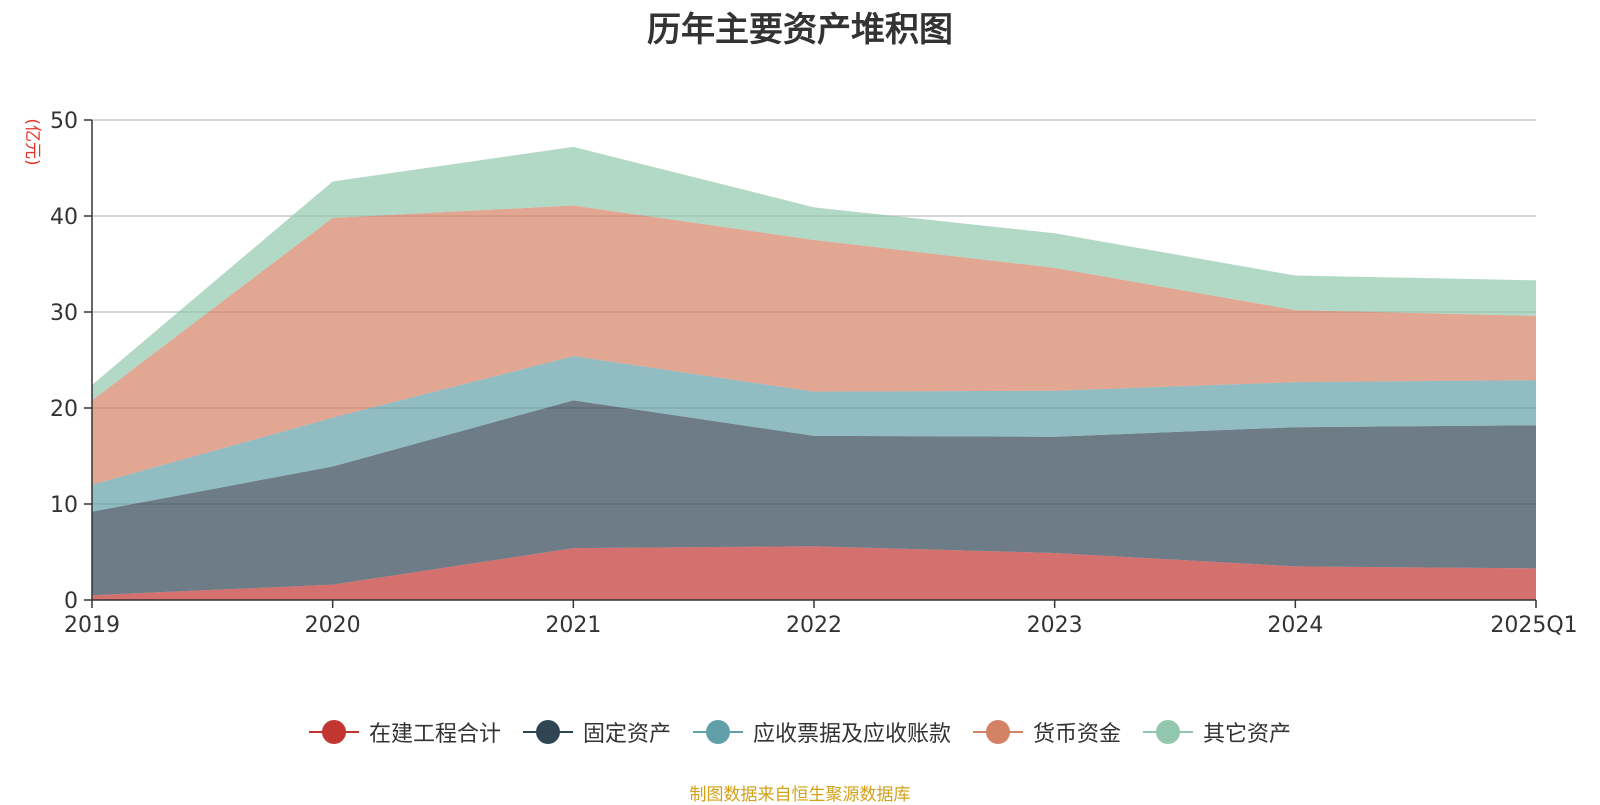 The height and width of the screenshot is (805, 1600). I want to click on y-tick-label: 50, so click(64, 121).